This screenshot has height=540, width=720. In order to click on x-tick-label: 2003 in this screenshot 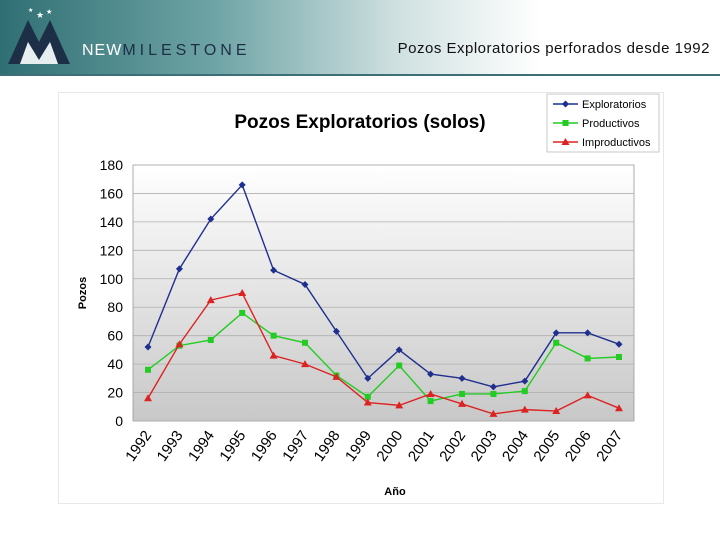, I will do `click(484, 446)`.